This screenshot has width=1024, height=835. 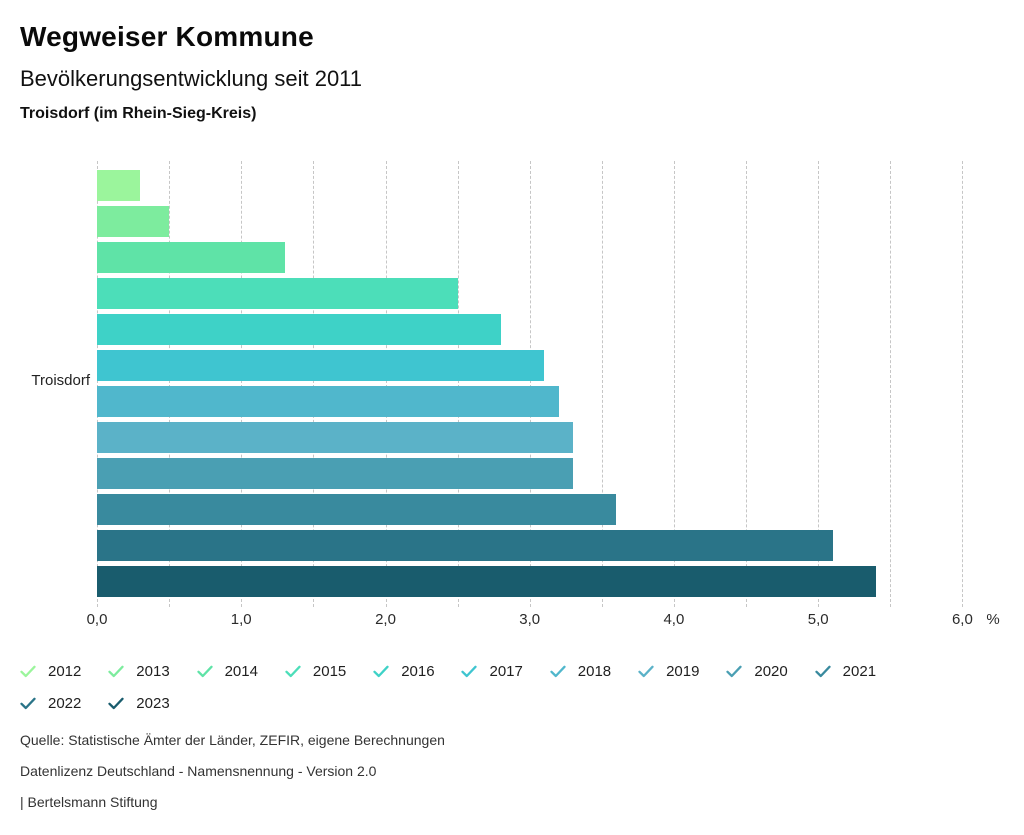 What do you see at coordinates (818, 619) in the screenshot?
I see `x-tick-label: 5,0` at bounding box center [818, 619].